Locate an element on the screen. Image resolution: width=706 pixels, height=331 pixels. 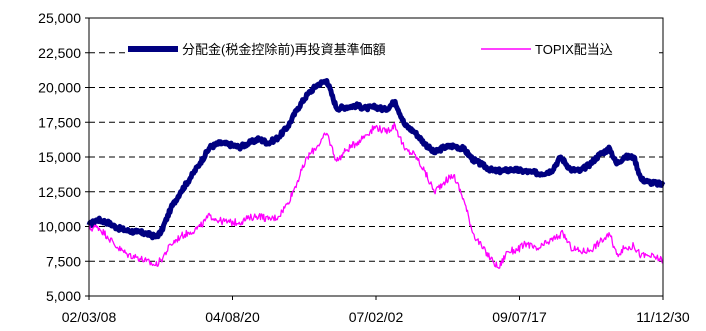
y-tick-label: 17,500 is located at coordinates (59, 122).